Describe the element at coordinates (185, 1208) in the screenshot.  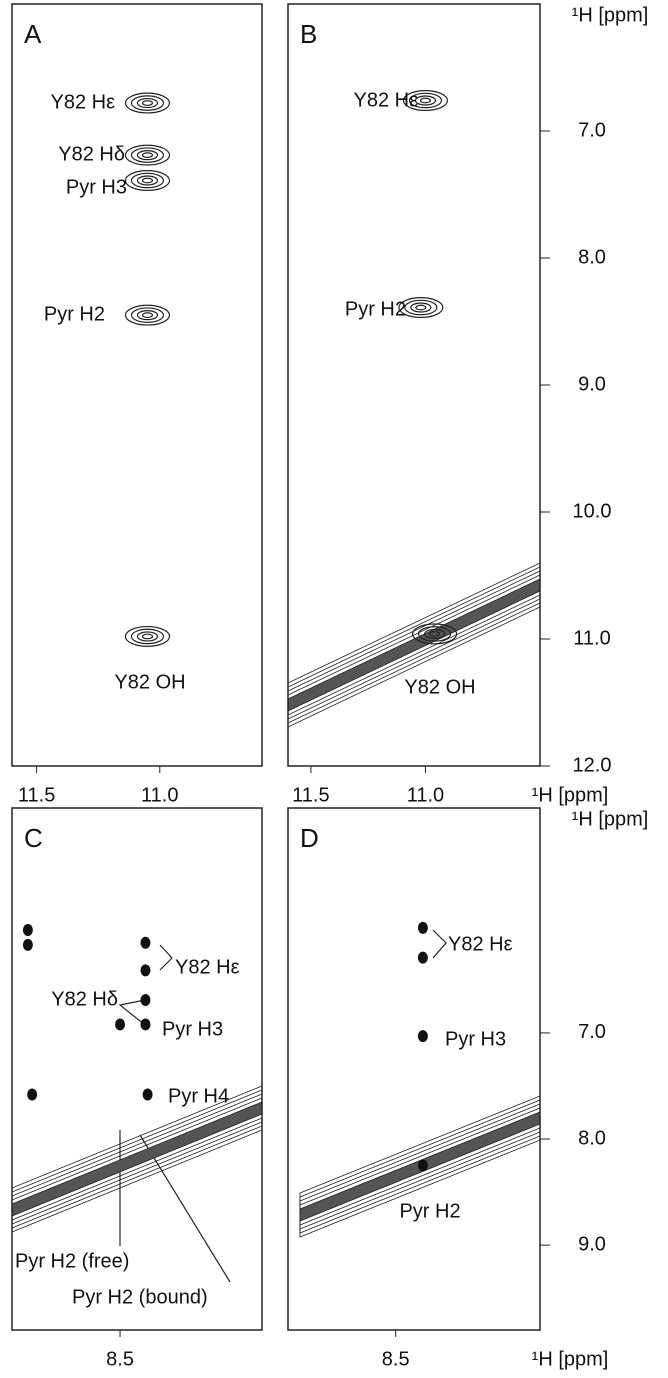
I see `leader` at that location.